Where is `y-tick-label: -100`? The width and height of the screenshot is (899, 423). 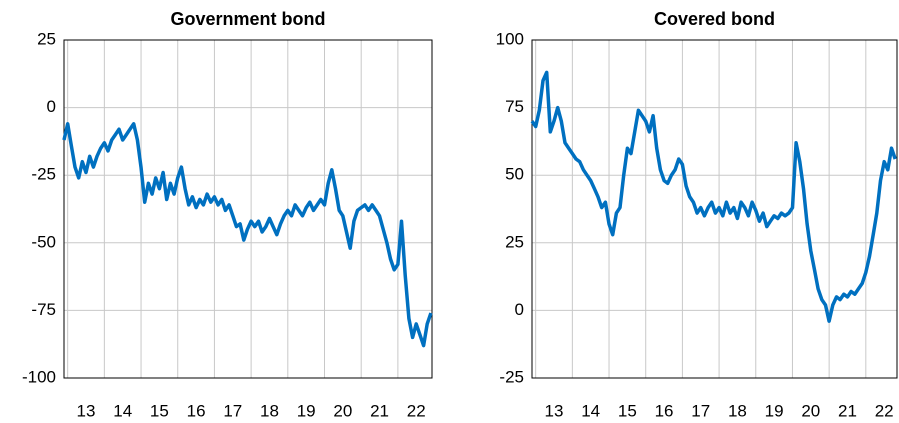
y-tick-label: -100 is located at coordinates (39, 376).